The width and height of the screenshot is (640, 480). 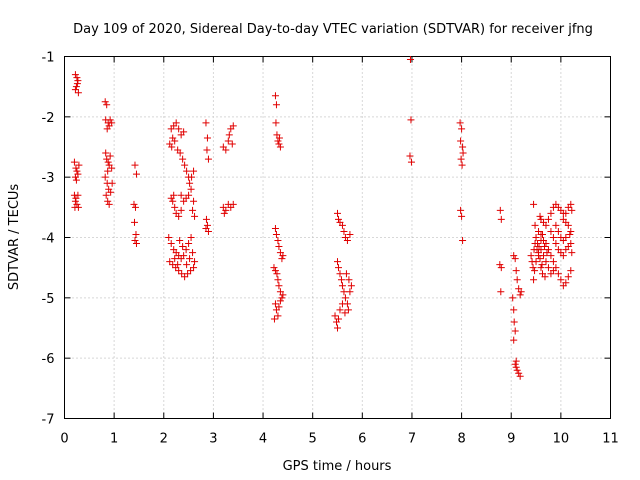 What do you see at coordinates (561, 439) in the screenshot?
I see `x-tick-label: 10` at bounding box center [561, 439].